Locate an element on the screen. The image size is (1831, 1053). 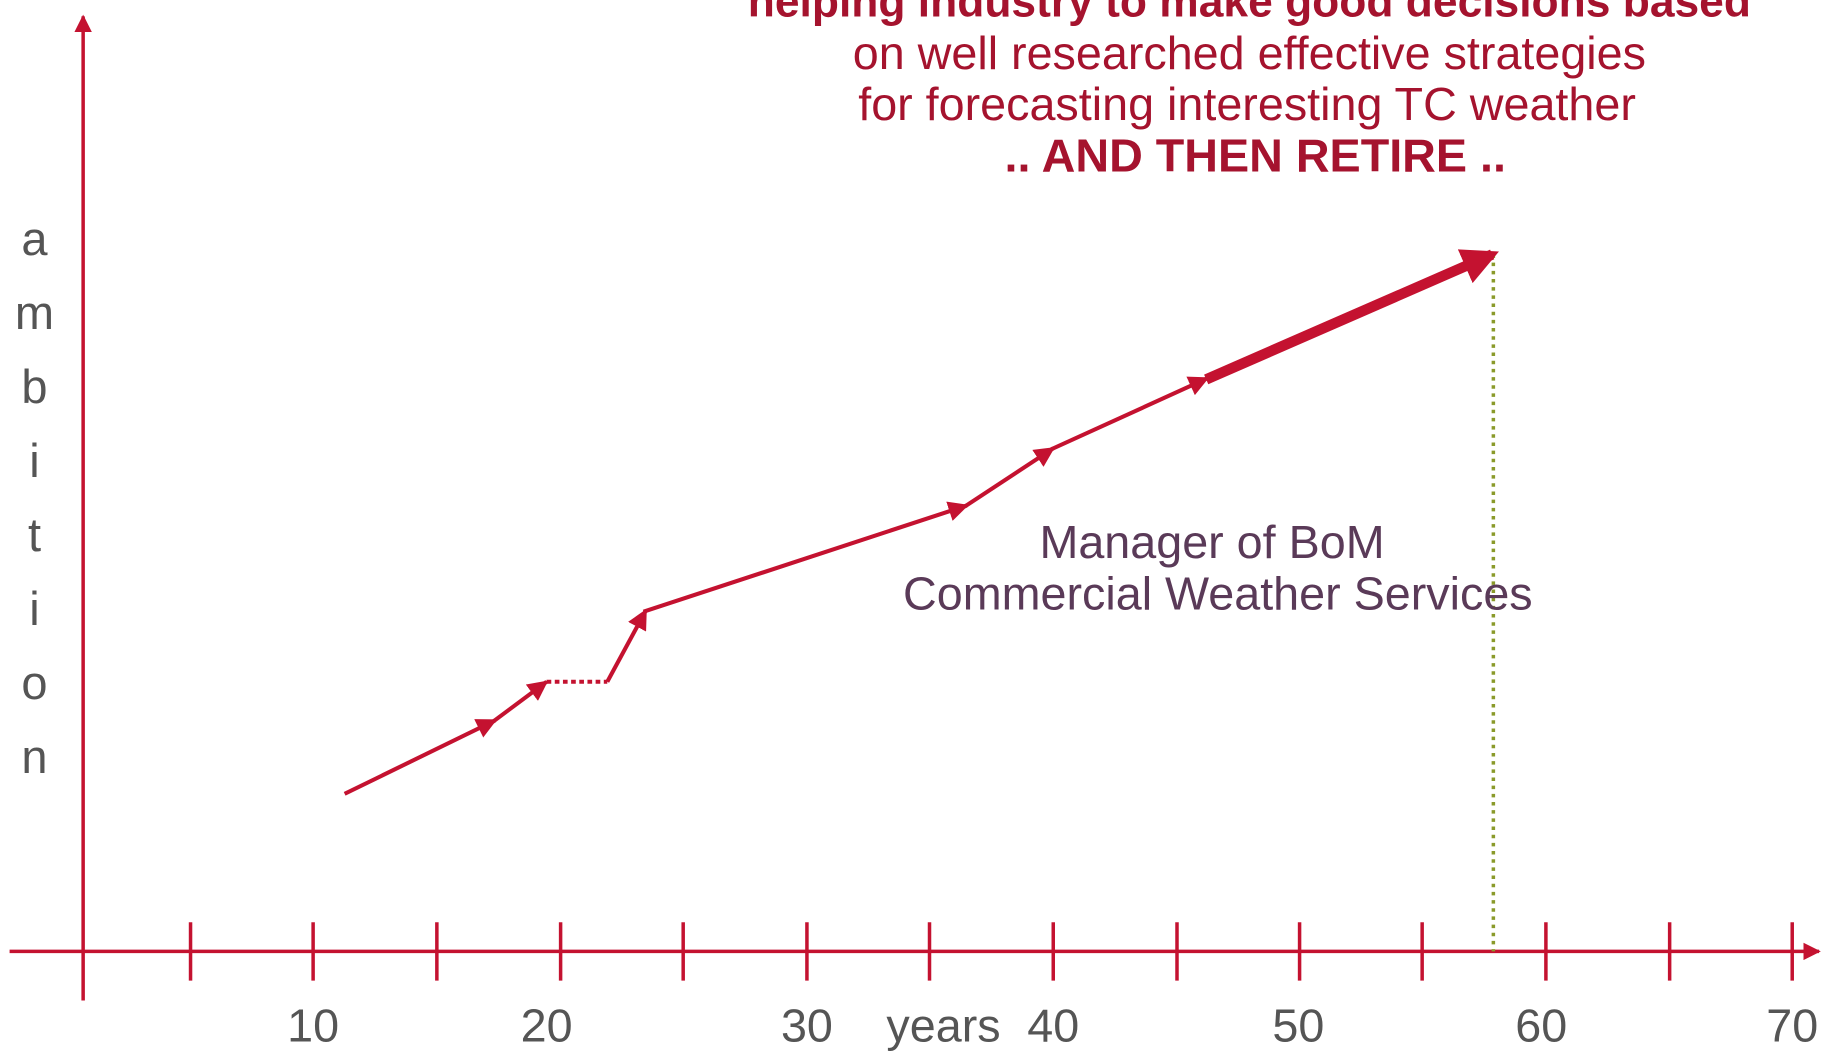
x-axis-label: years is located at coordinates (943, 1025).